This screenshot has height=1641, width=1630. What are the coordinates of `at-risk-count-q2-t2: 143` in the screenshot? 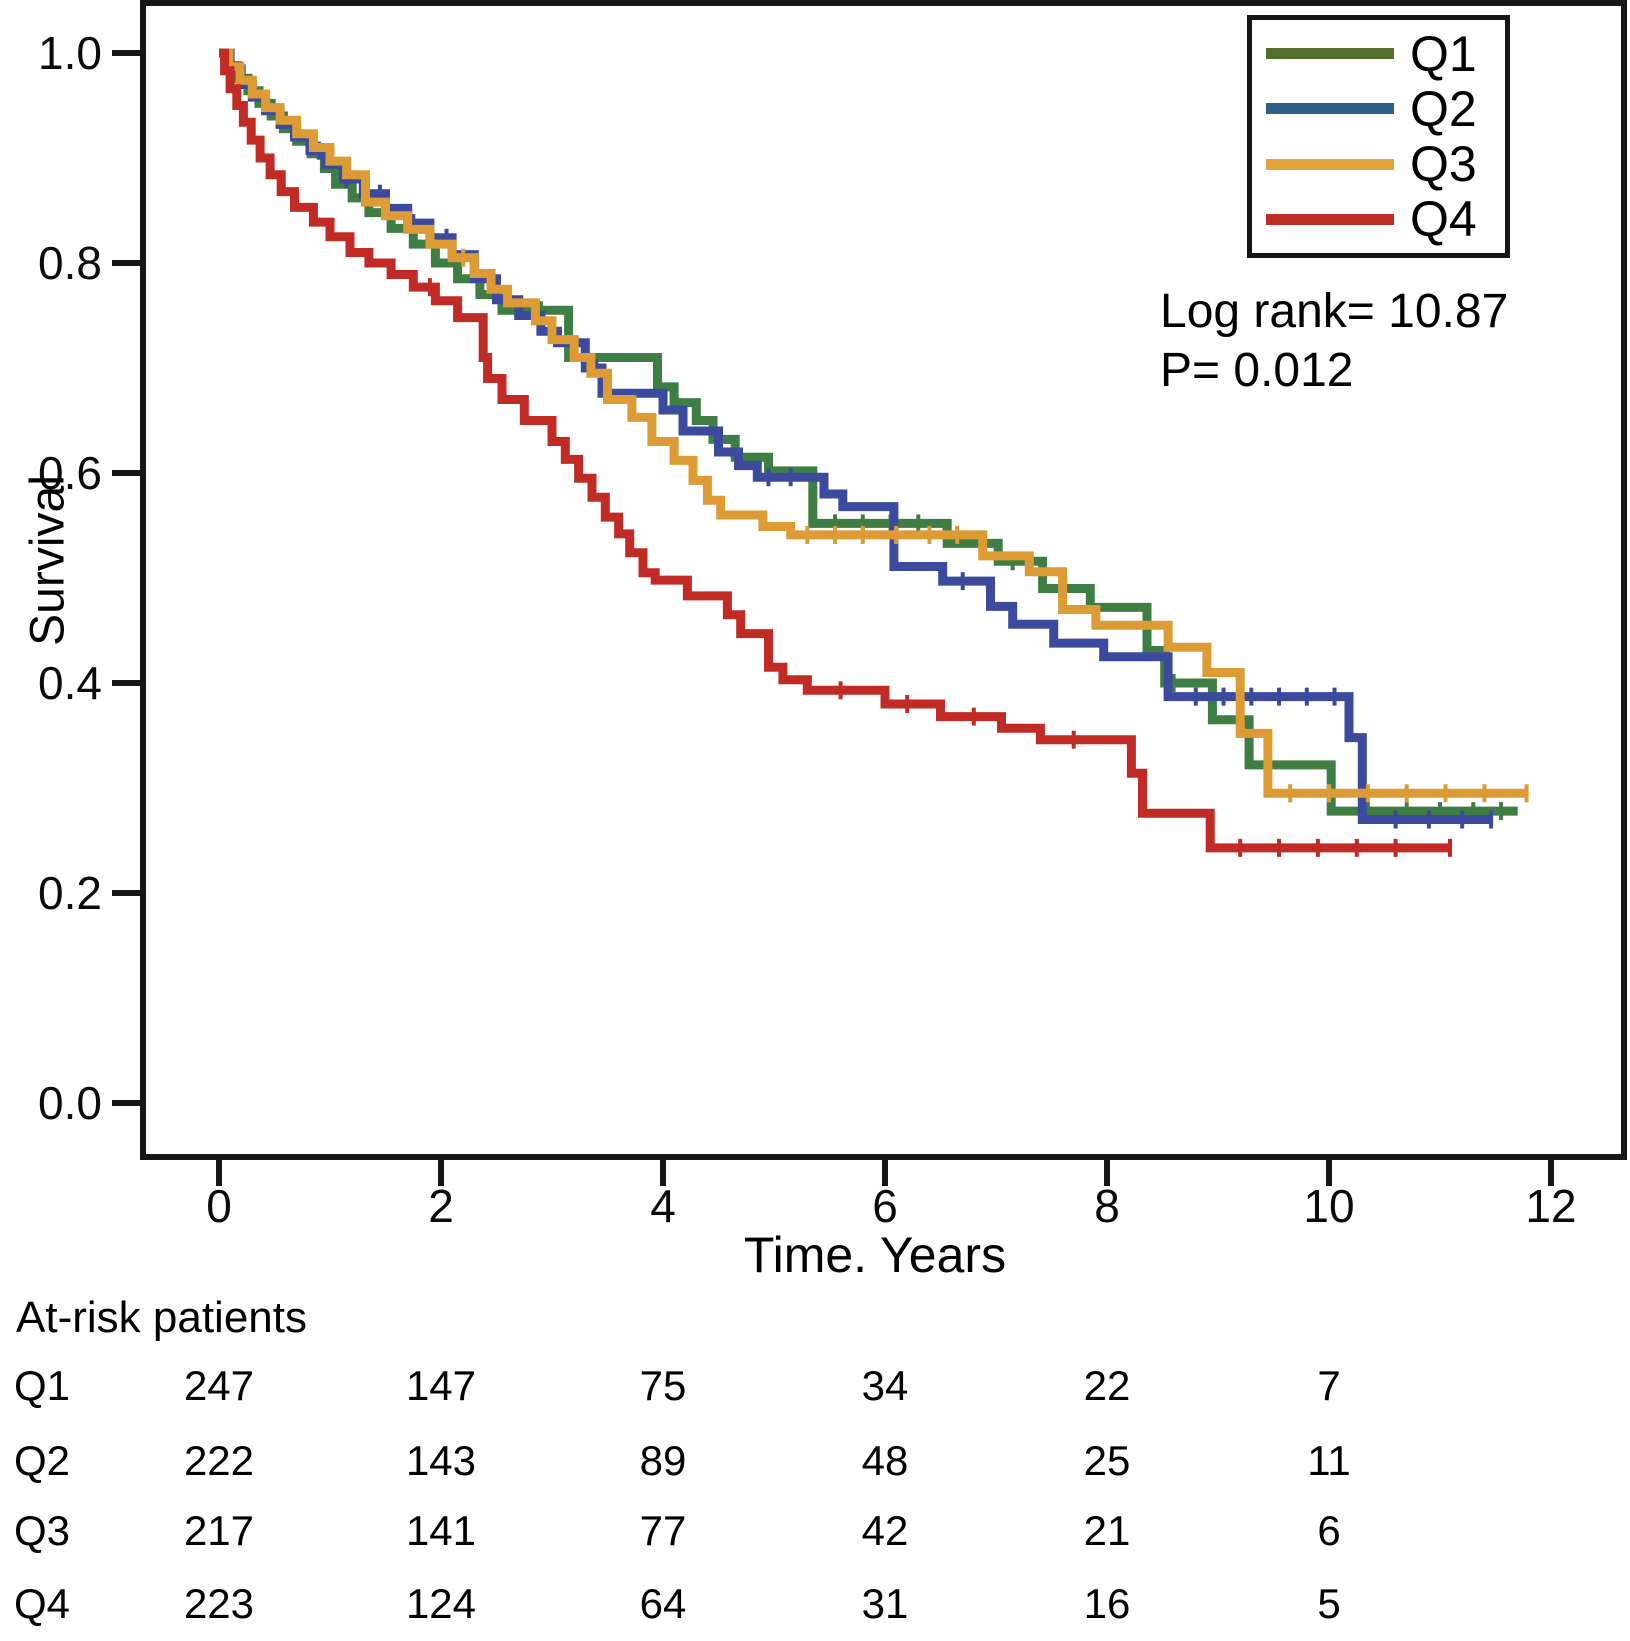 It's located at (441, 1460).